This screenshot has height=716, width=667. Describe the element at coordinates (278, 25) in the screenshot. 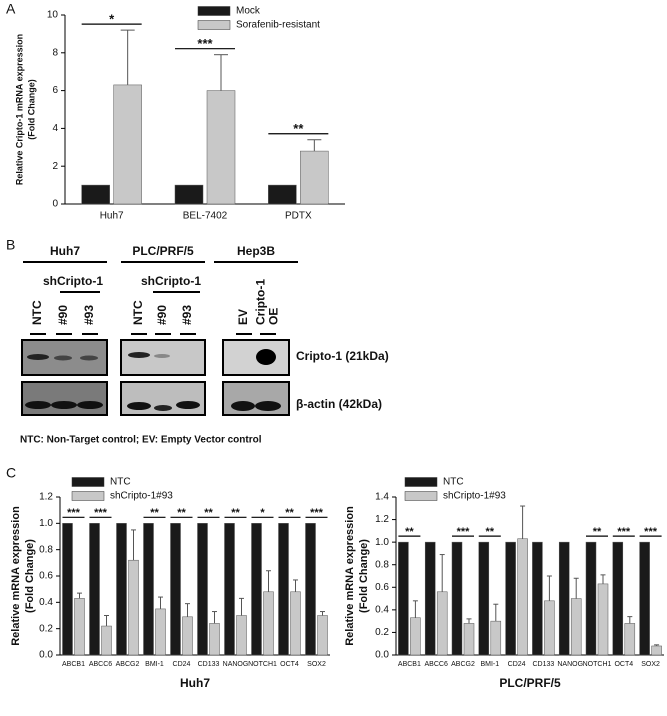

I see `legend-label: Sorafenib-resistant` at that location.